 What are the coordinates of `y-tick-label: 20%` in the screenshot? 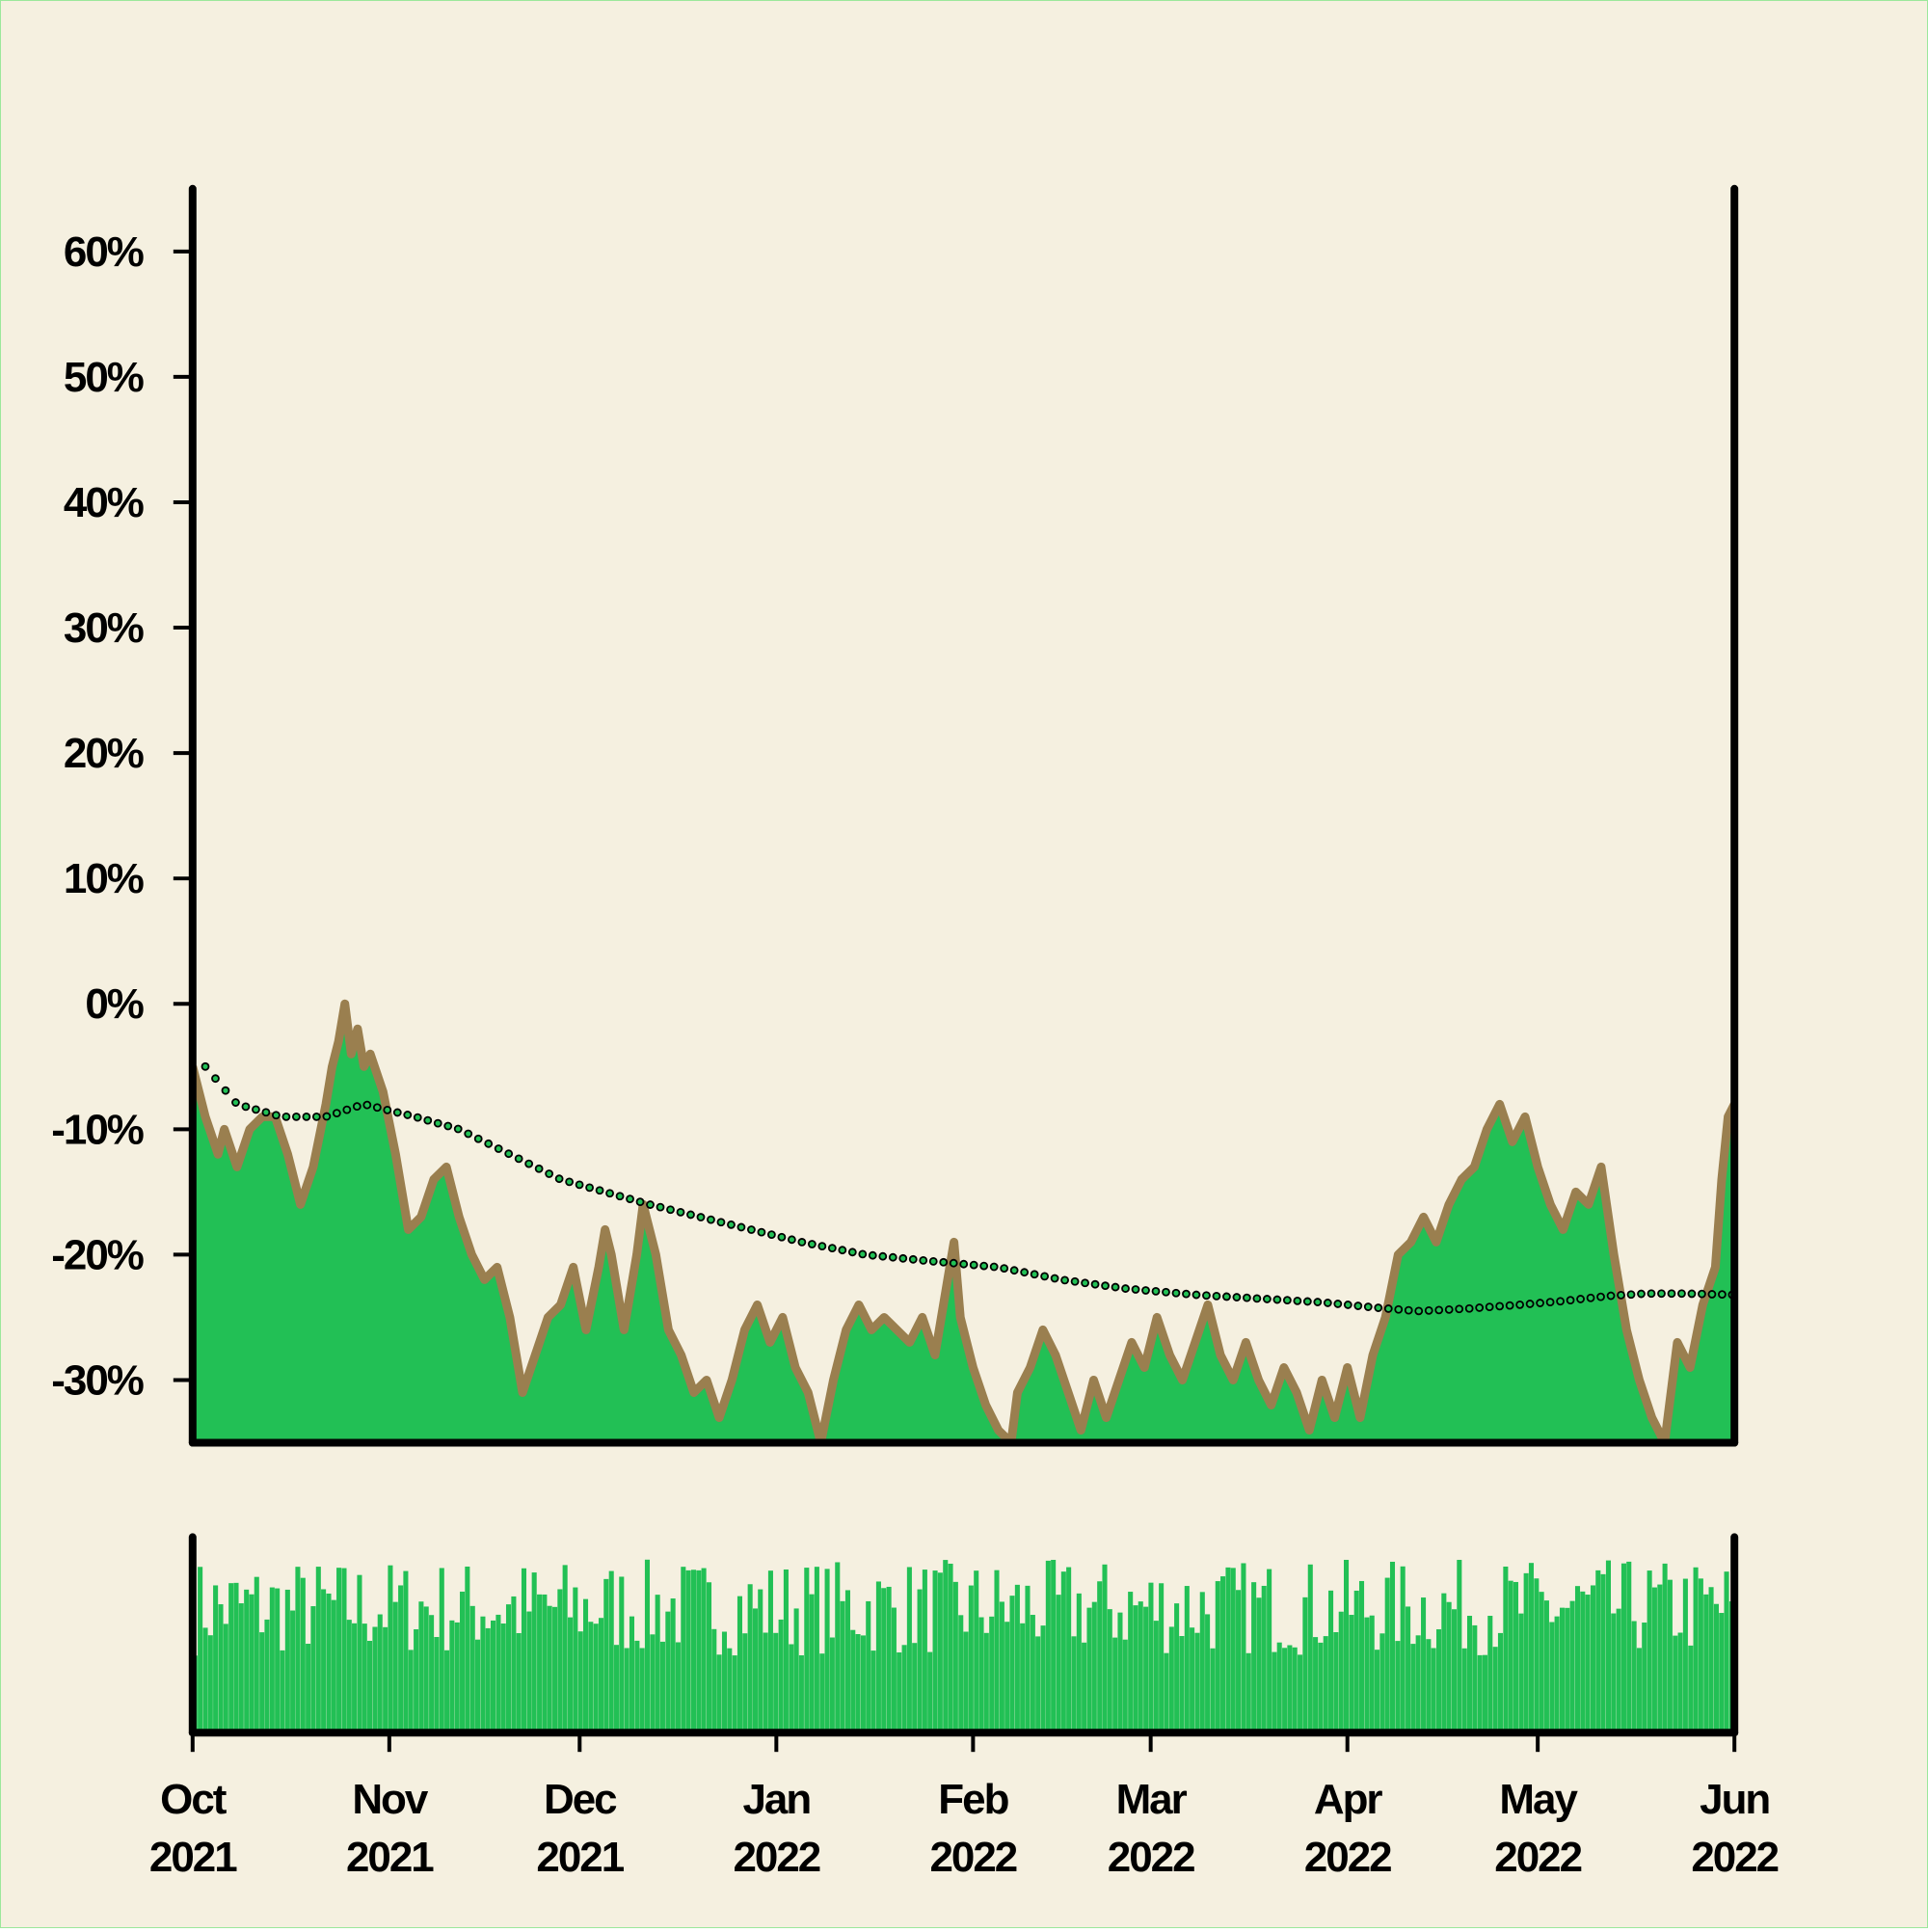 It's located at (104, 754).